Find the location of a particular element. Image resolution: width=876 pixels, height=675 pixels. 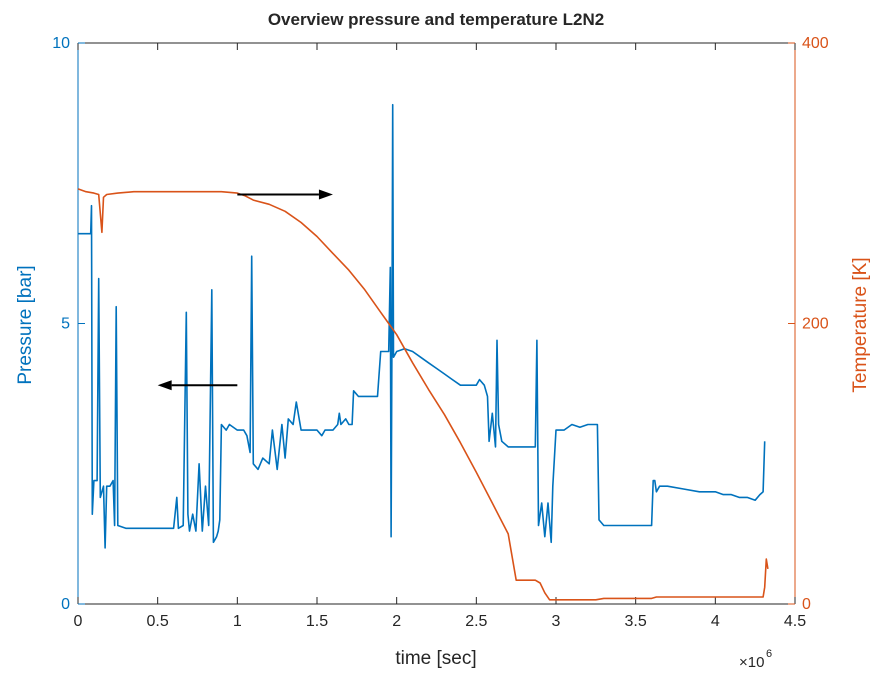

right-y-tick-label: 0 is located at coordinates (806, 604).